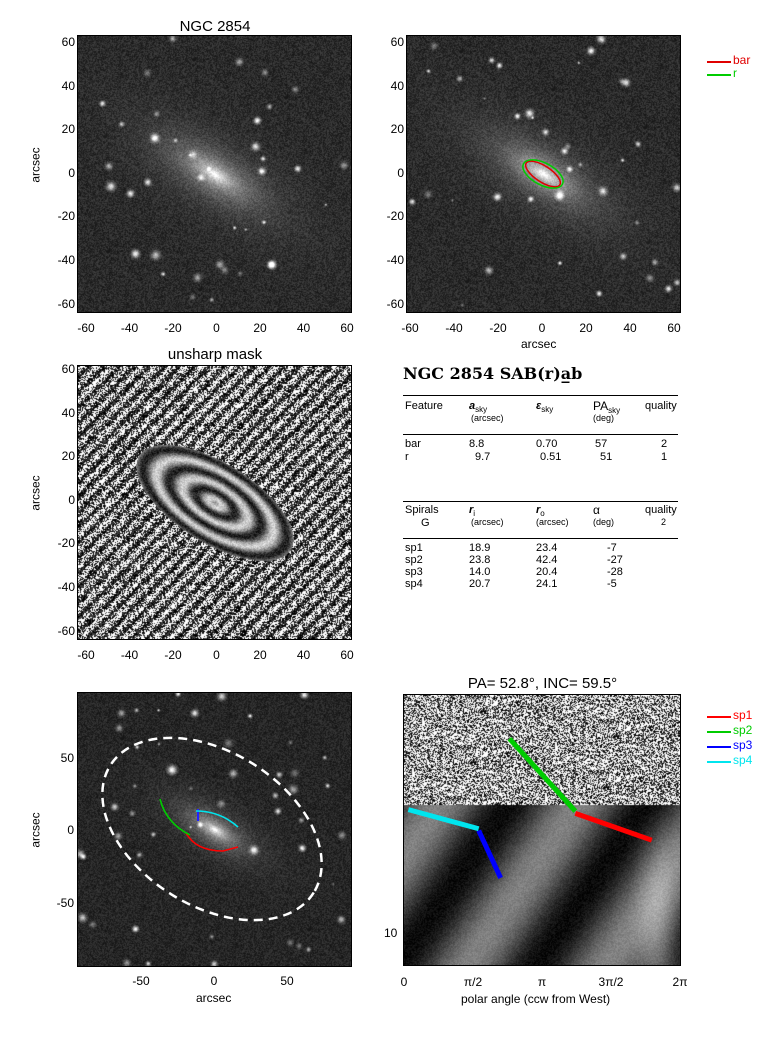 This screenshot has width=779, height=1039. I want to click on th-g: G, so click(425, 523).